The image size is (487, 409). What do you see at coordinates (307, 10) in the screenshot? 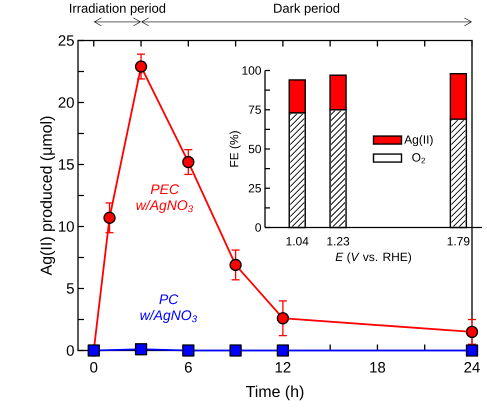
I see `text: Dark period` at bounding box center [307, 10].